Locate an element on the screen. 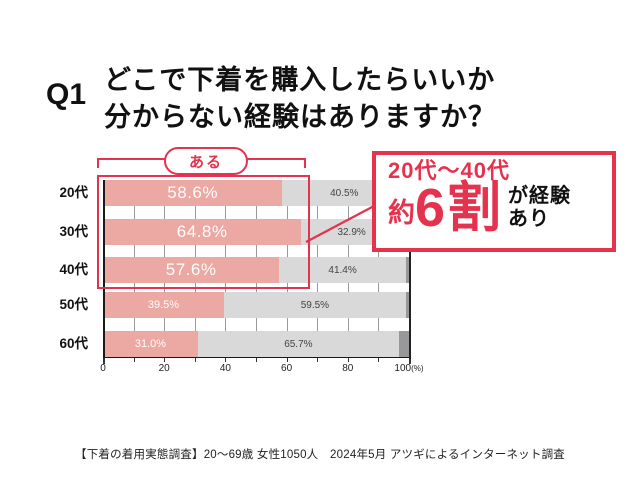  bar-row-30代: 64.8% 32.9% is located at coordinates (256, 232).